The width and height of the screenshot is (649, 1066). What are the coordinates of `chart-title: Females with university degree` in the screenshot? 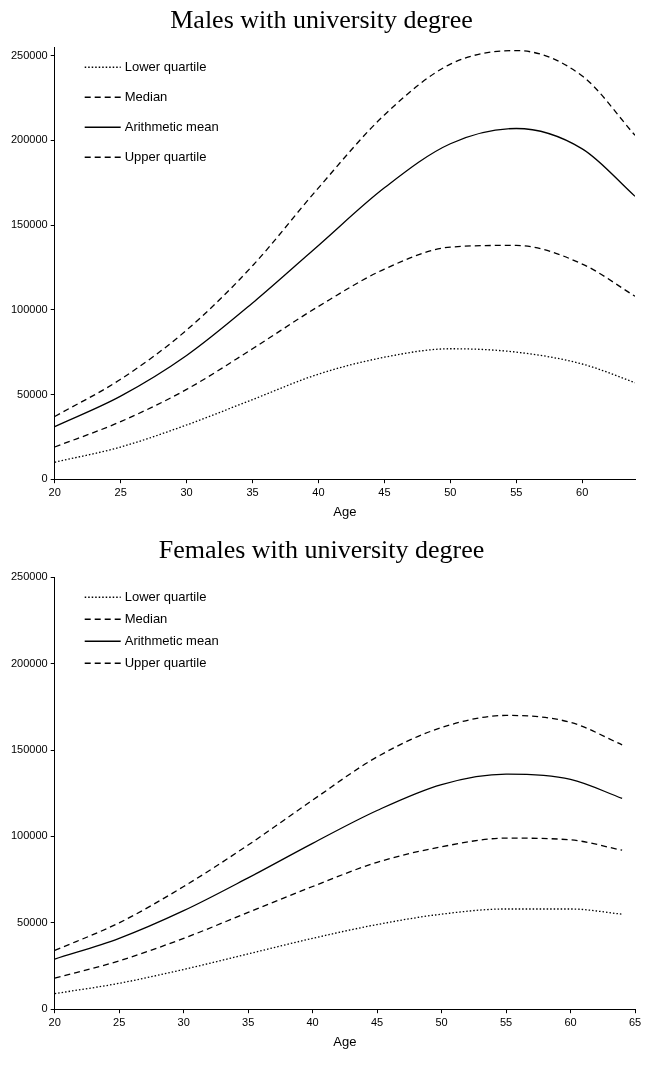 It's located at (321, 550).